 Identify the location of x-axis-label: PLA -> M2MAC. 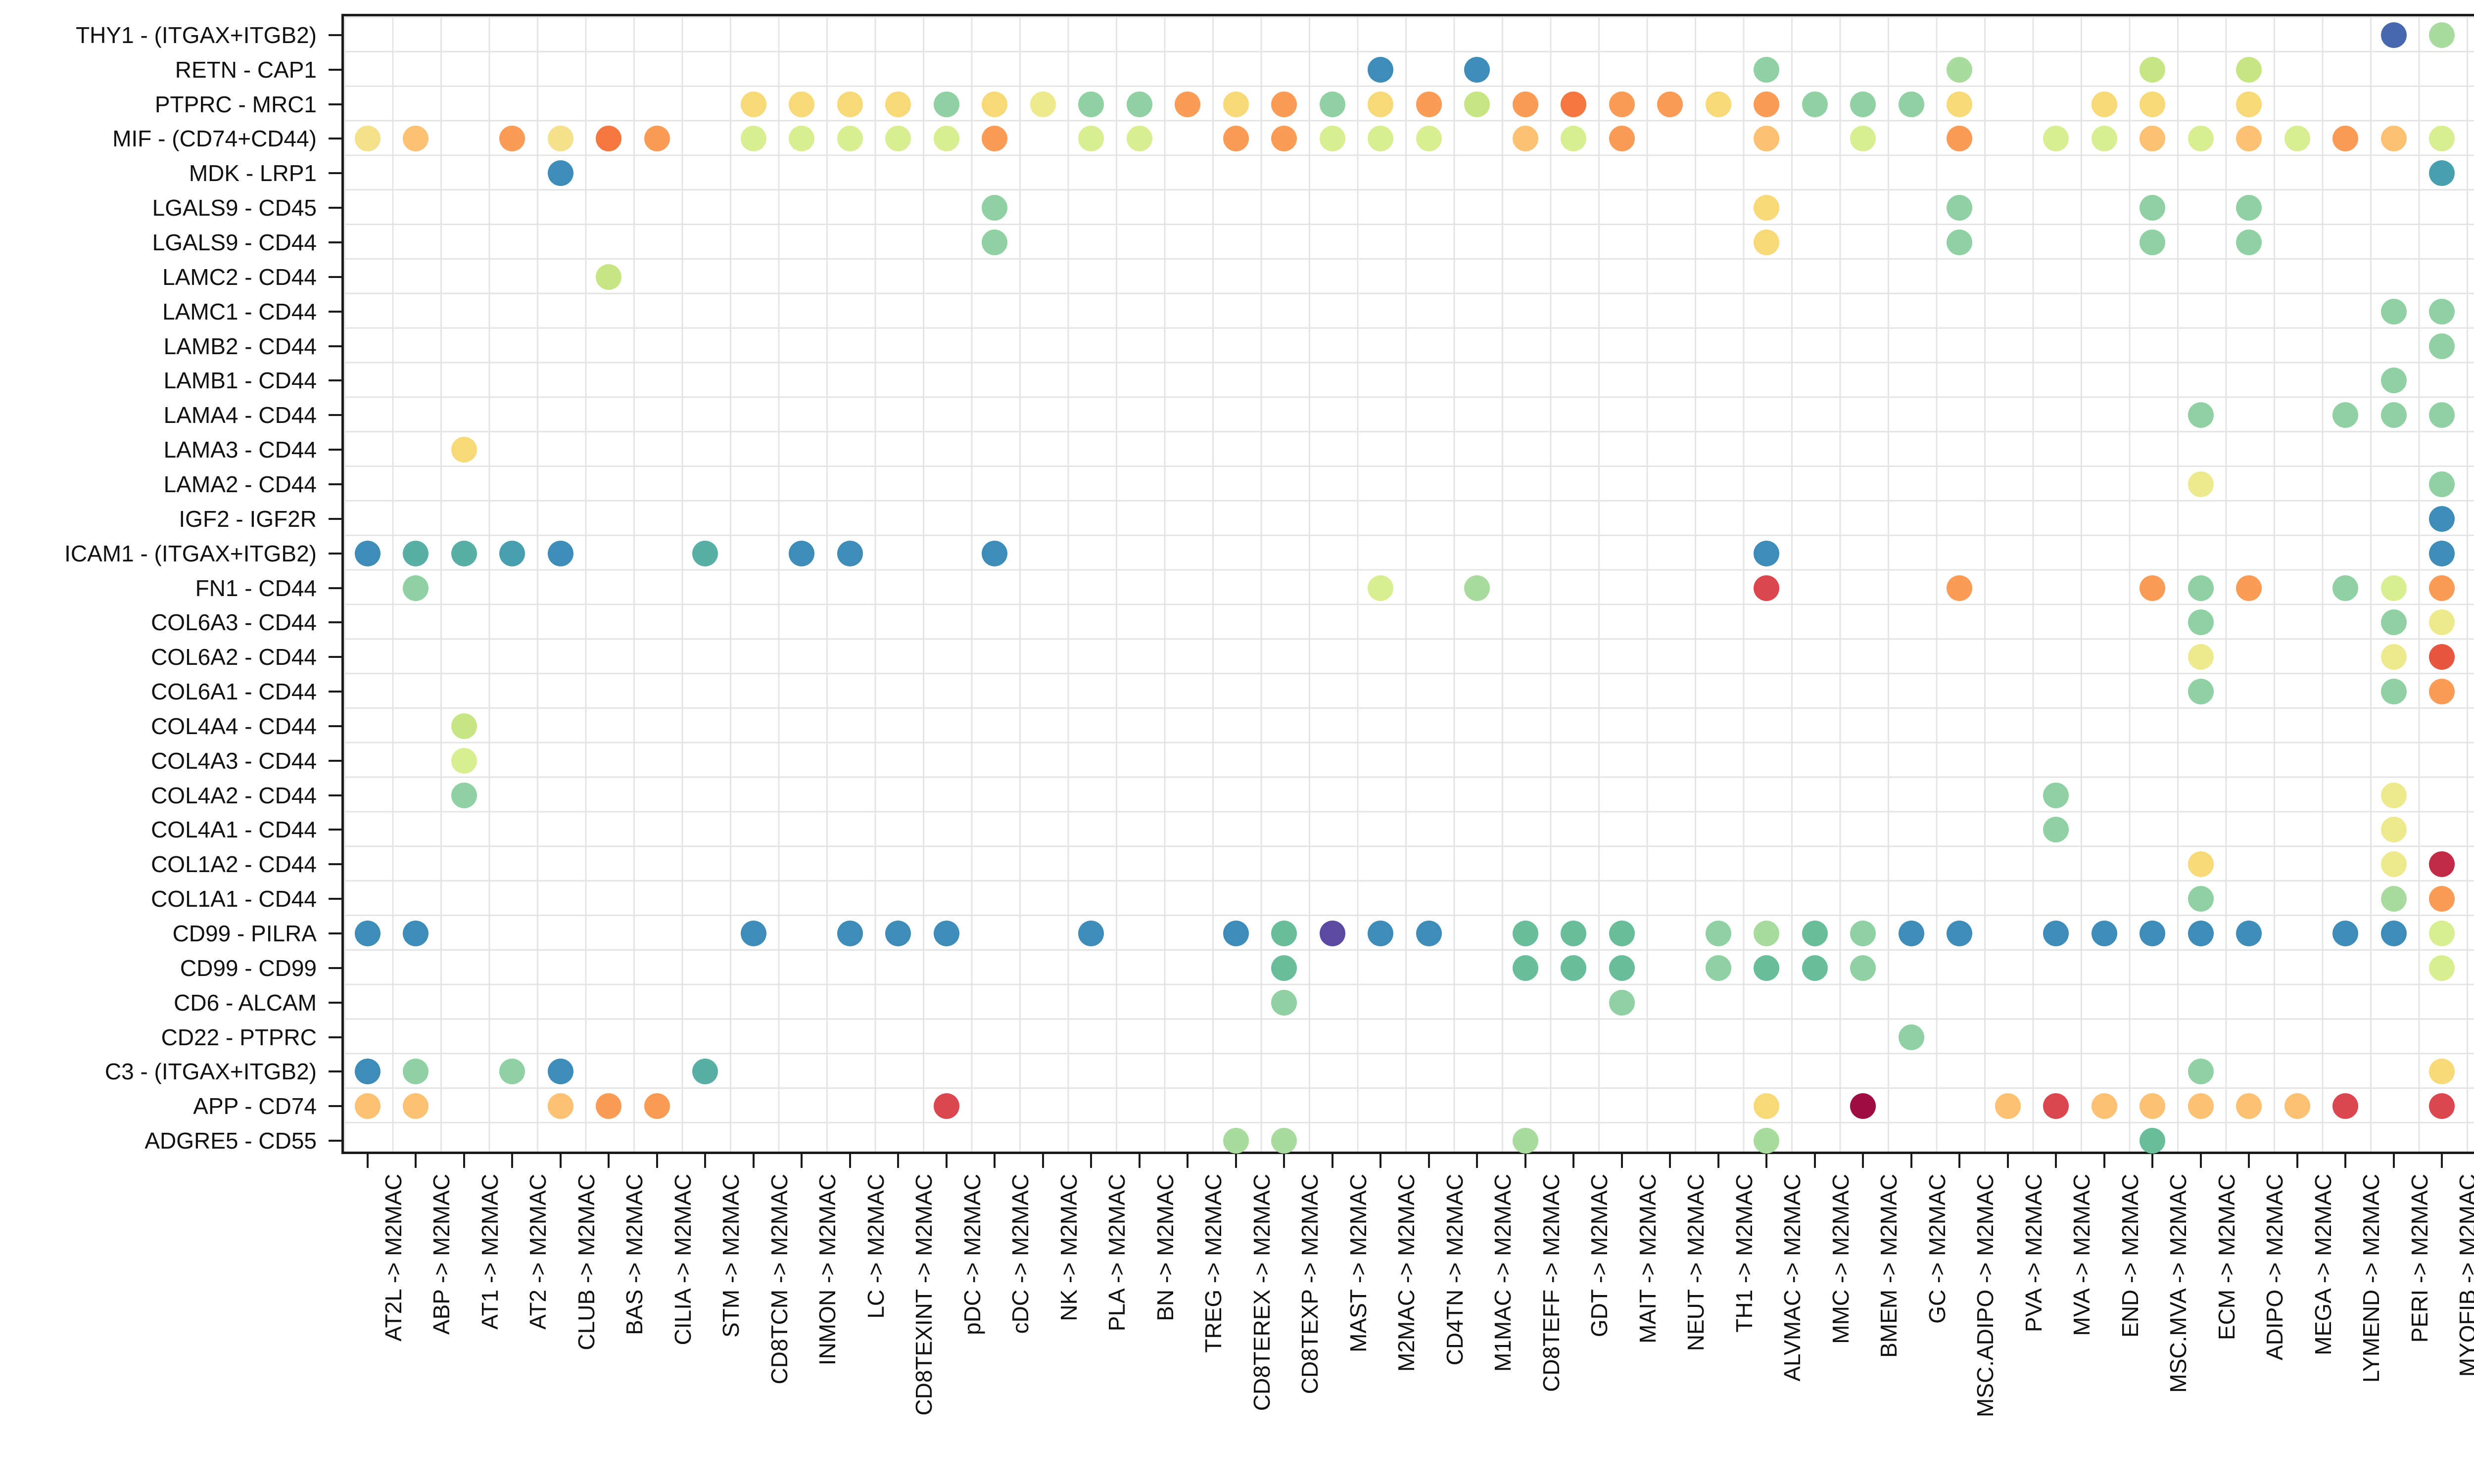
(1117, 1253).